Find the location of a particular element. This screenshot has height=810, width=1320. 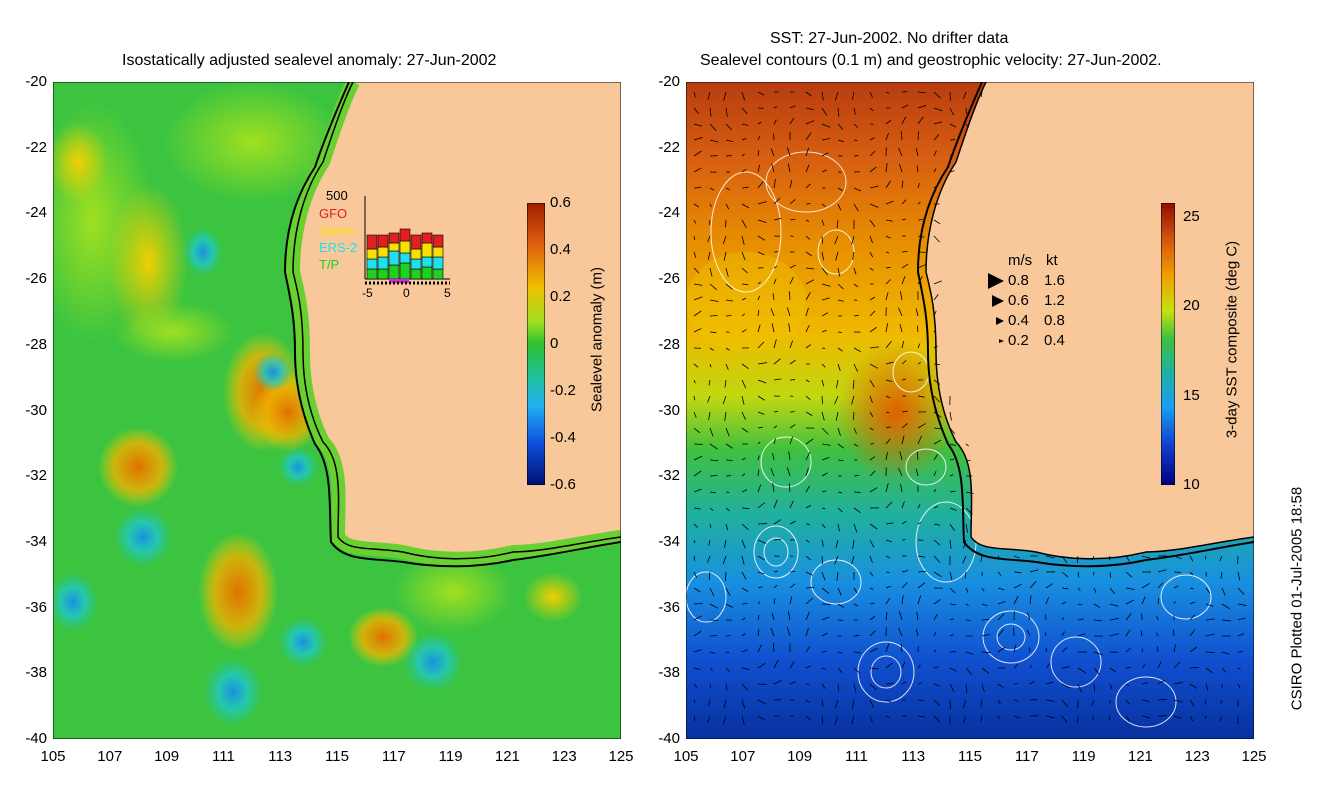

sla-colorbar-tick: -0.2 is located at coordinates (563, 390).